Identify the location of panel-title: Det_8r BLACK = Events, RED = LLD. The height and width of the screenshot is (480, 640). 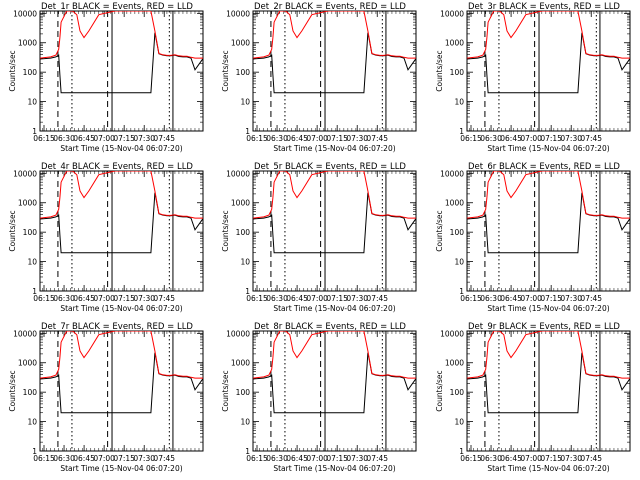
(330, 327).